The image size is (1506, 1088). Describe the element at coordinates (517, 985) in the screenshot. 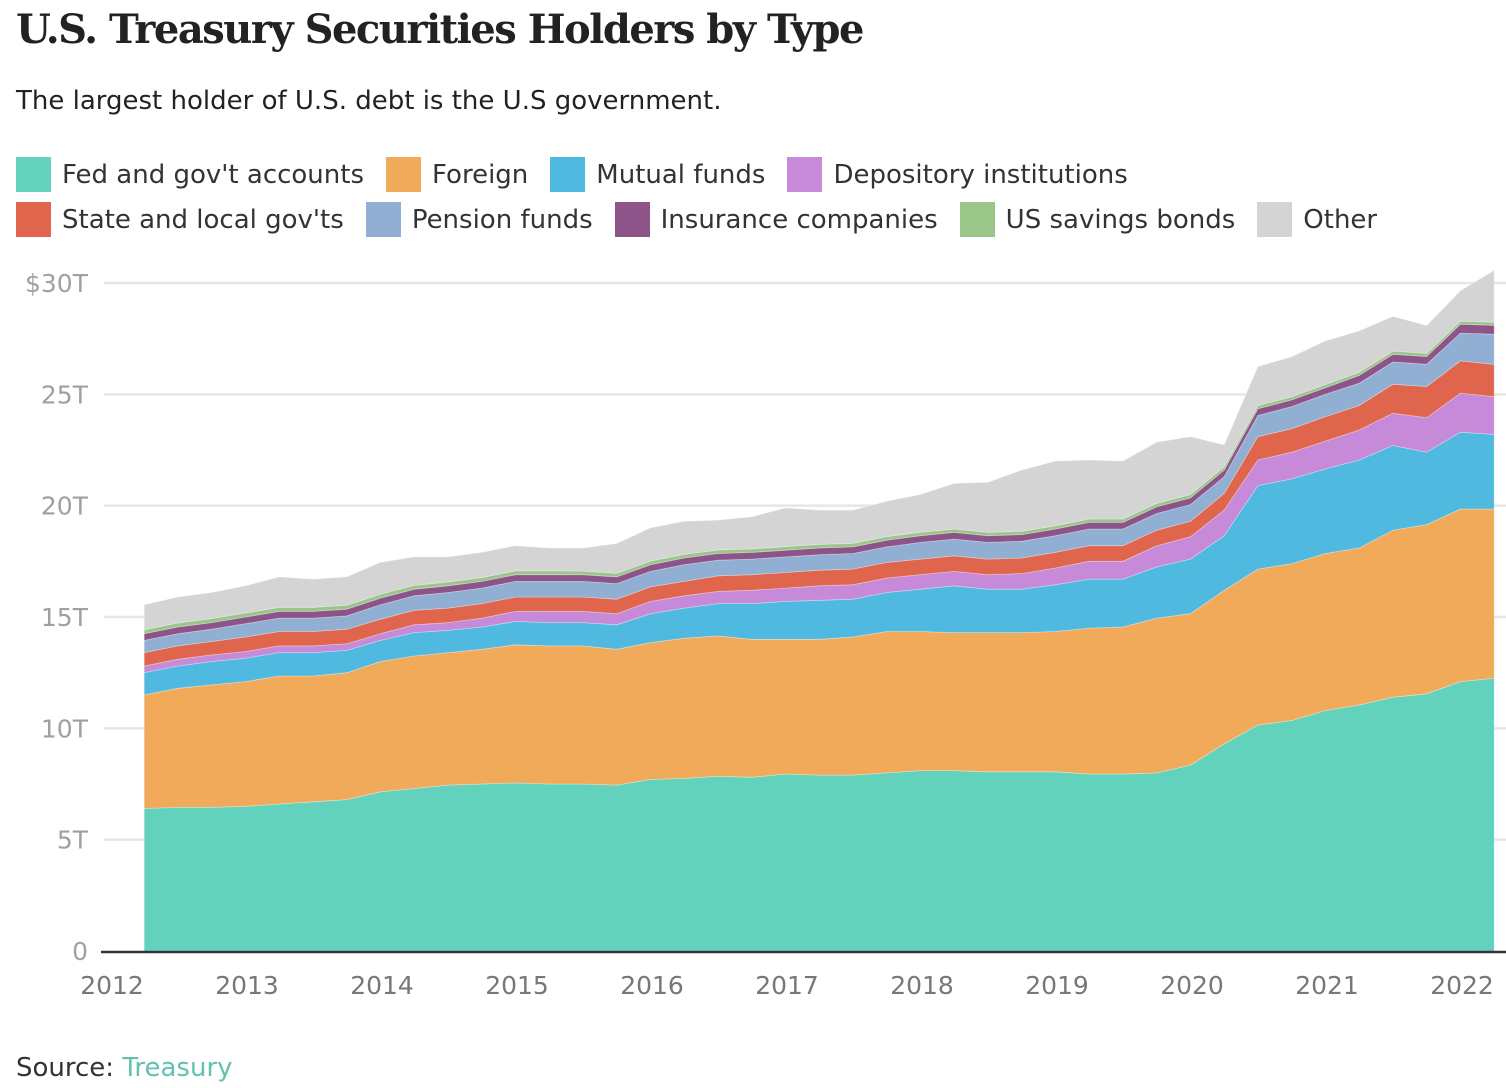

I see `x-tick-label: 2015` at that location.